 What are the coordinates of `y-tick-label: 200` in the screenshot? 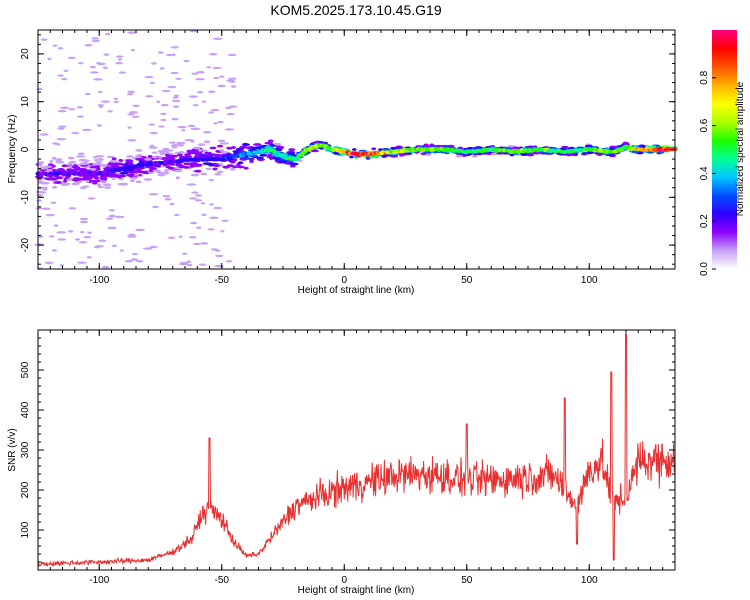 It's located at (25, 489).